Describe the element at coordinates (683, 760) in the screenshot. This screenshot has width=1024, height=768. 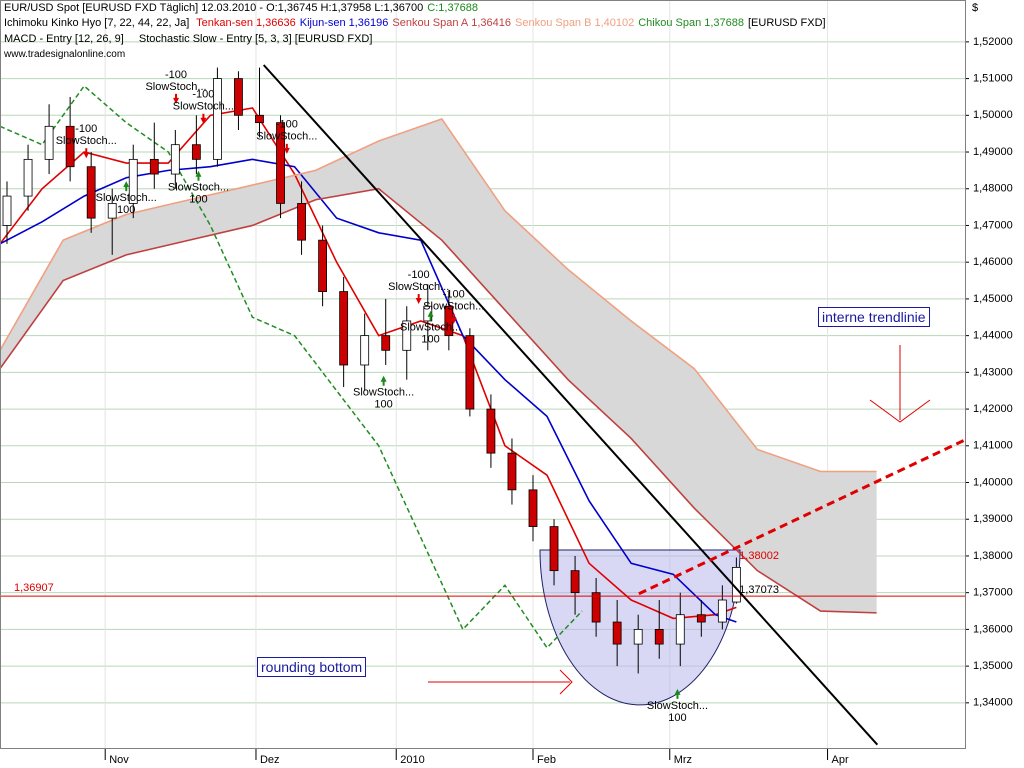
I see `x-tick-label: Mrz` at that location.